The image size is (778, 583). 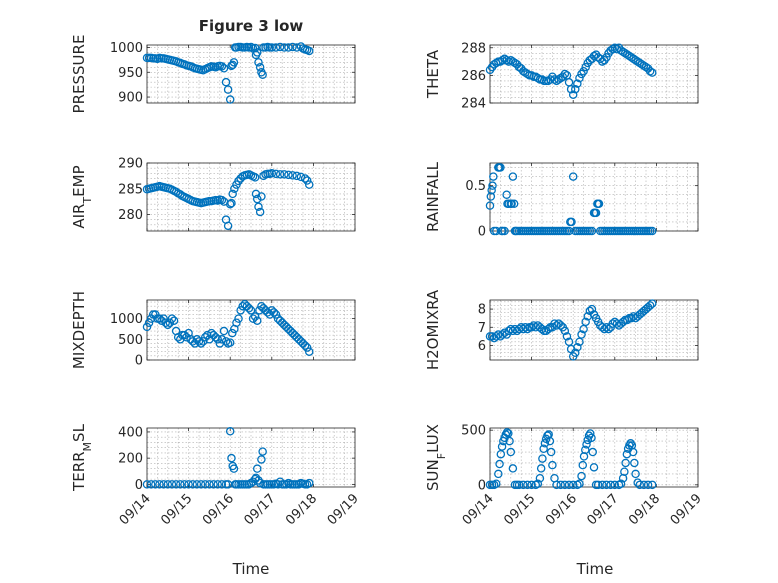 What do you see at coordinates (301, 509) in the screenshot?
I see `x-tick-label: 09/18` at bounding box center [301, 509].